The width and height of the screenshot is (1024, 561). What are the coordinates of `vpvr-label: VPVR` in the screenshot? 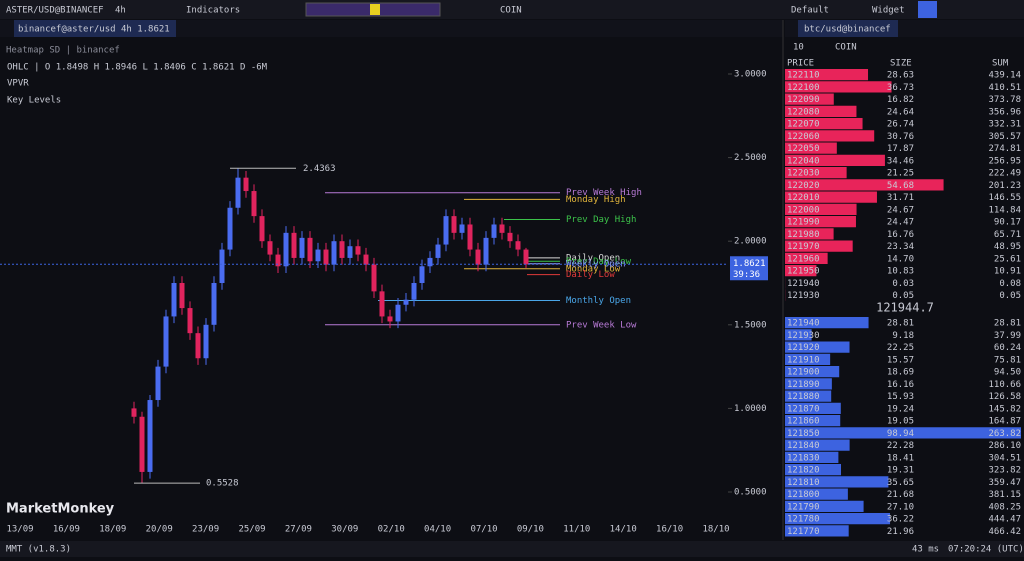 It's located at (18, 84).